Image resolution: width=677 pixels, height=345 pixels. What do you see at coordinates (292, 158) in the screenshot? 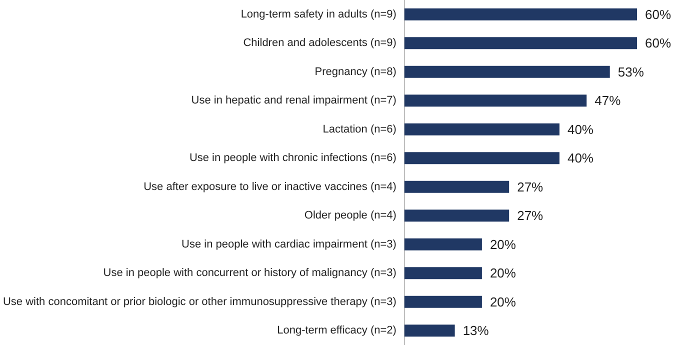
I see `y-tick-label: Use in people with chronic infections (n=6)` at bounding box center [292, 158].